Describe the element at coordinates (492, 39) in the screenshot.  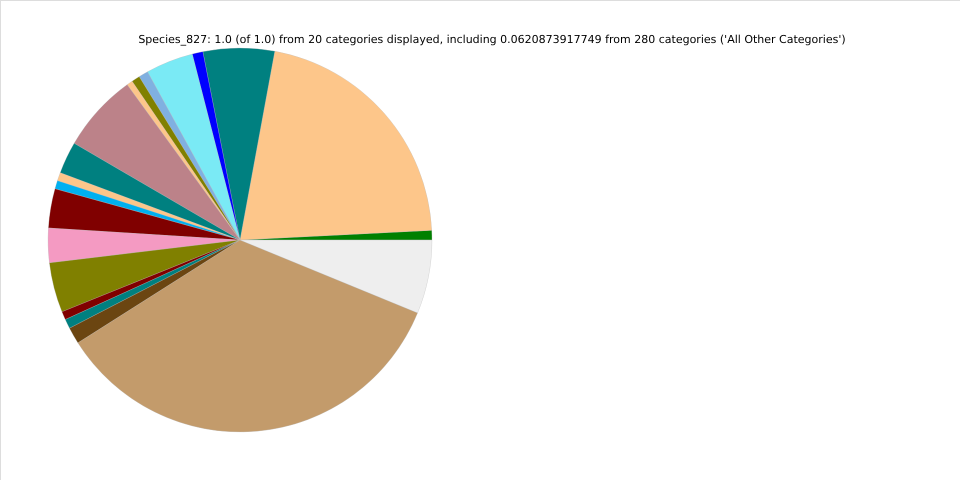
I see `text: Species_827: 1.0 (of 1.0) from 20 categories displayed, including 0.0620873917749 from 280 categories ('All Other Categories')` at that location.